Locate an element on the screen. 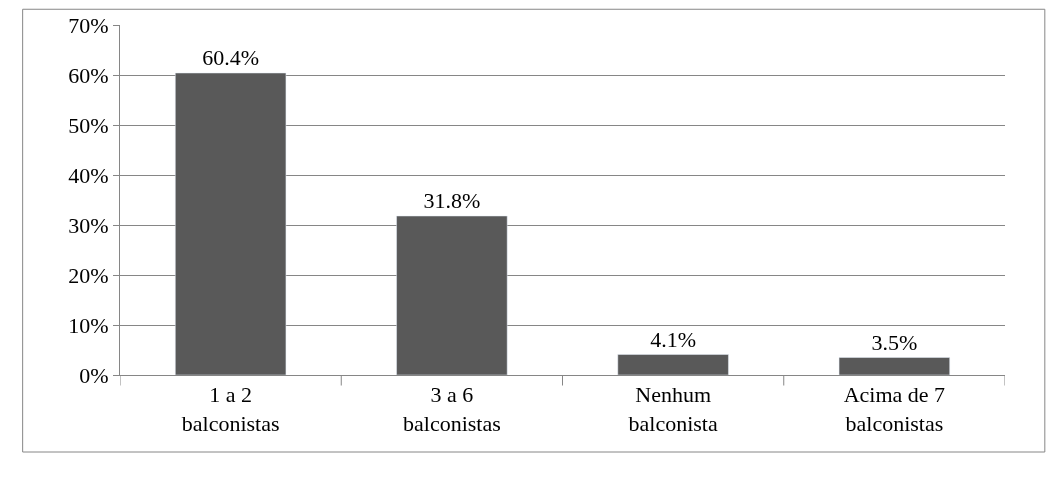  data-label: 31.8% is located at coordinates (452, 200).